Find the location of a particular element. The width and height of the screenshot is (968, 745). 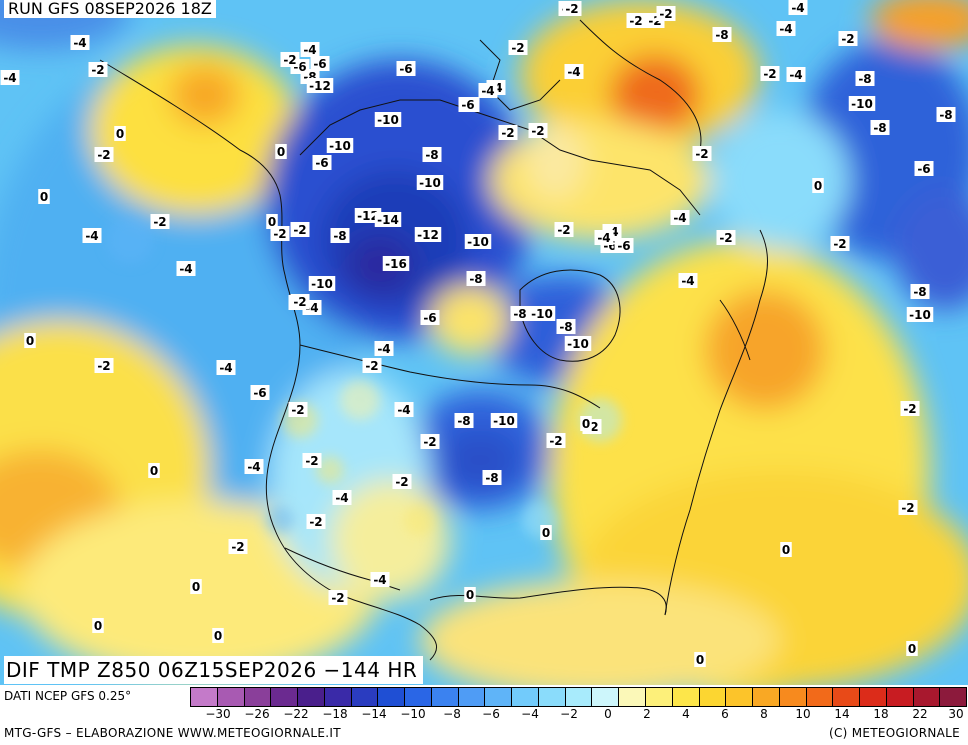

legend-tick-label: 10 is located at coordinates (803, 714).